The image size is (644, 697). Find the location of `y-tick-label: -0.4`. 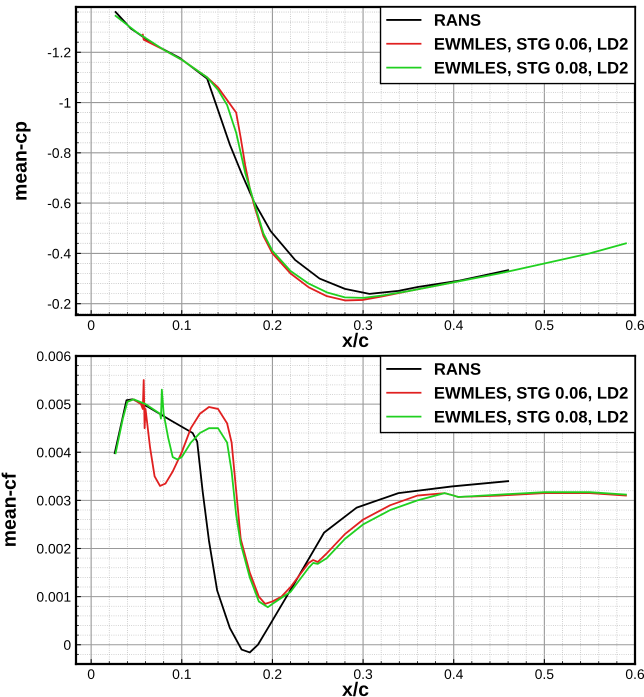

y-tick-label: -0.4 is located at coordinates (59, 253).